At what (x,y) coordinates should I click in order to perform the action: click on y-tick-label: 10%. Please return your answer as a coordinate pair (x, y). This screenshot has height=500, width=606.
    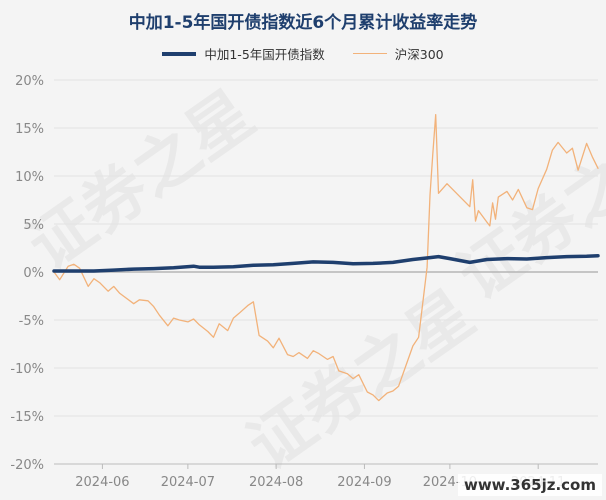
    Looking at the image, I should click on (29, 177).